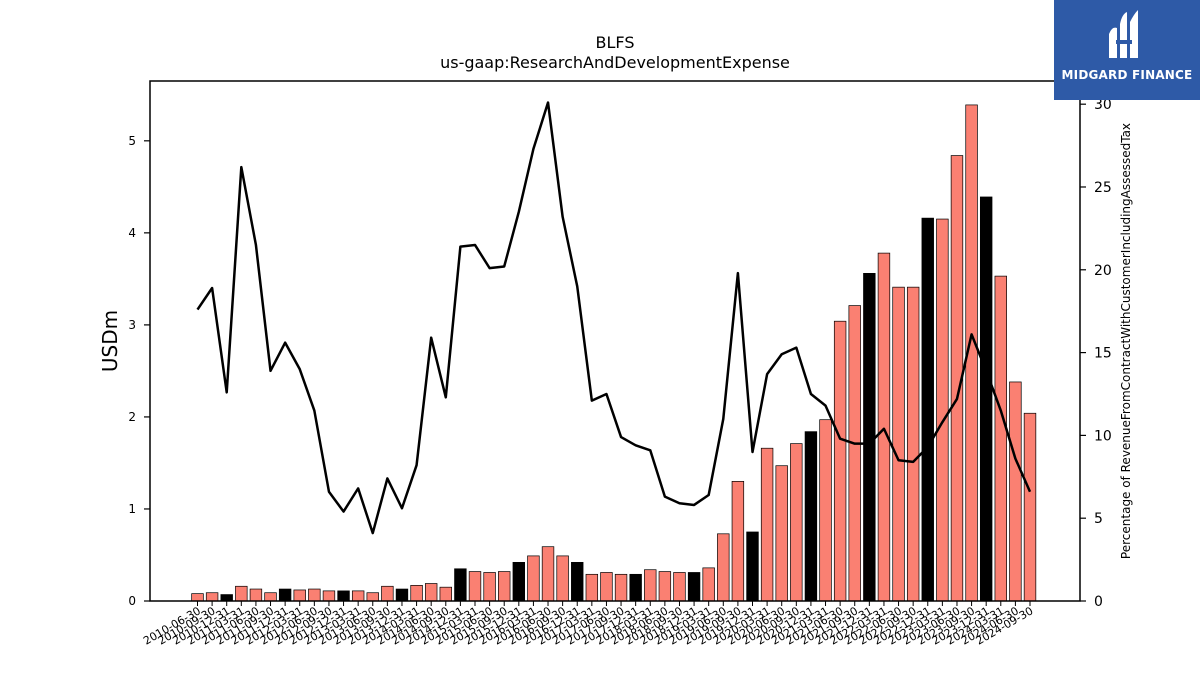 This screenshot has height=675, width=1200. Describe the element at coordinates (1103, 354) in the screenshot. I see `y2-tick-label: 15` at that location.